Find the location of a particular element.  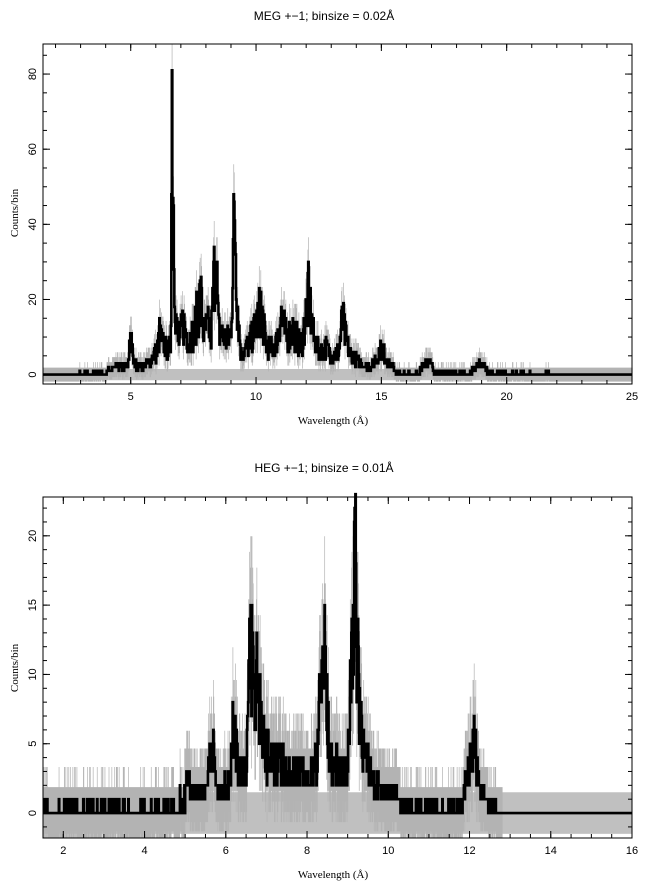

y-tick-label: 40 is located at coordinates (33, 224).